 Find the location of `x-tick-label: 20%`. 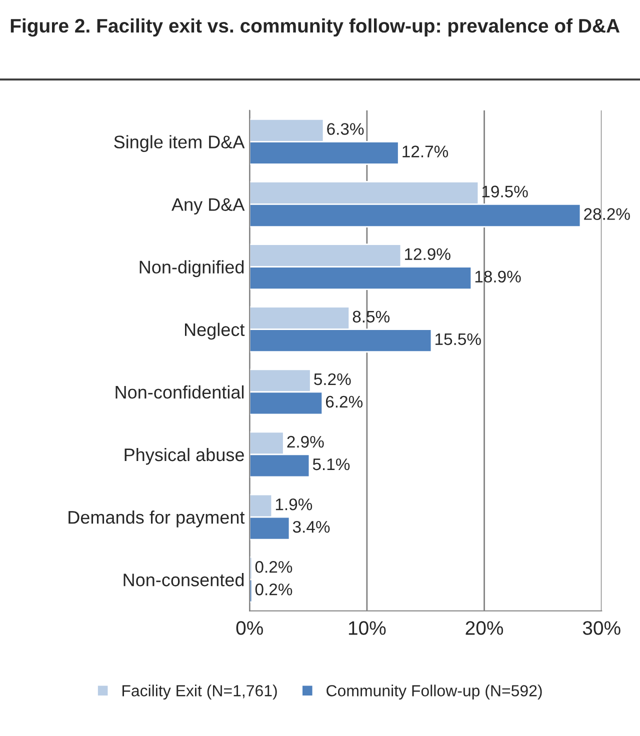

x-tick-label: 20% is located at coordinates (485, 628).